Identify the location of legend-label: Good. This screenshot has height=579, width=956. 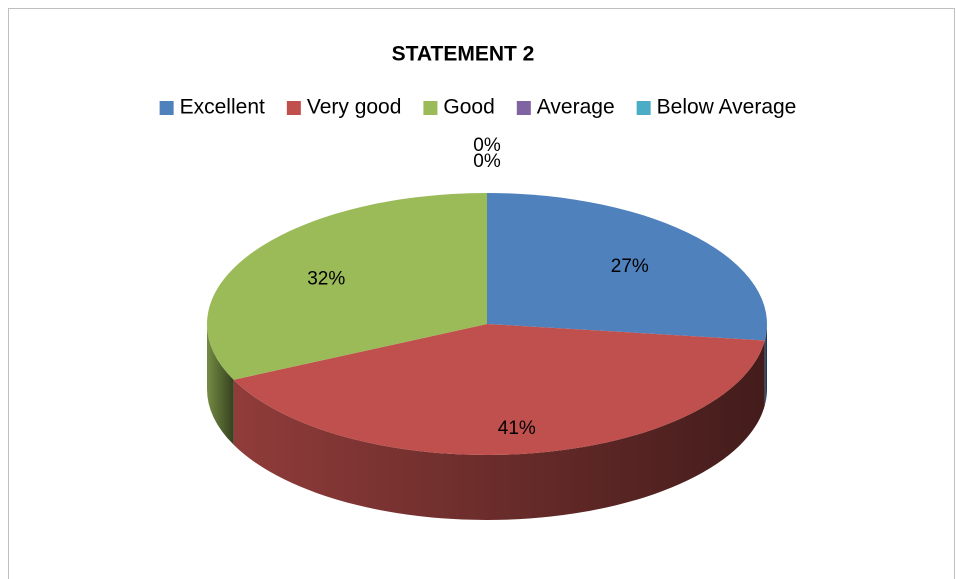
(468, 107).